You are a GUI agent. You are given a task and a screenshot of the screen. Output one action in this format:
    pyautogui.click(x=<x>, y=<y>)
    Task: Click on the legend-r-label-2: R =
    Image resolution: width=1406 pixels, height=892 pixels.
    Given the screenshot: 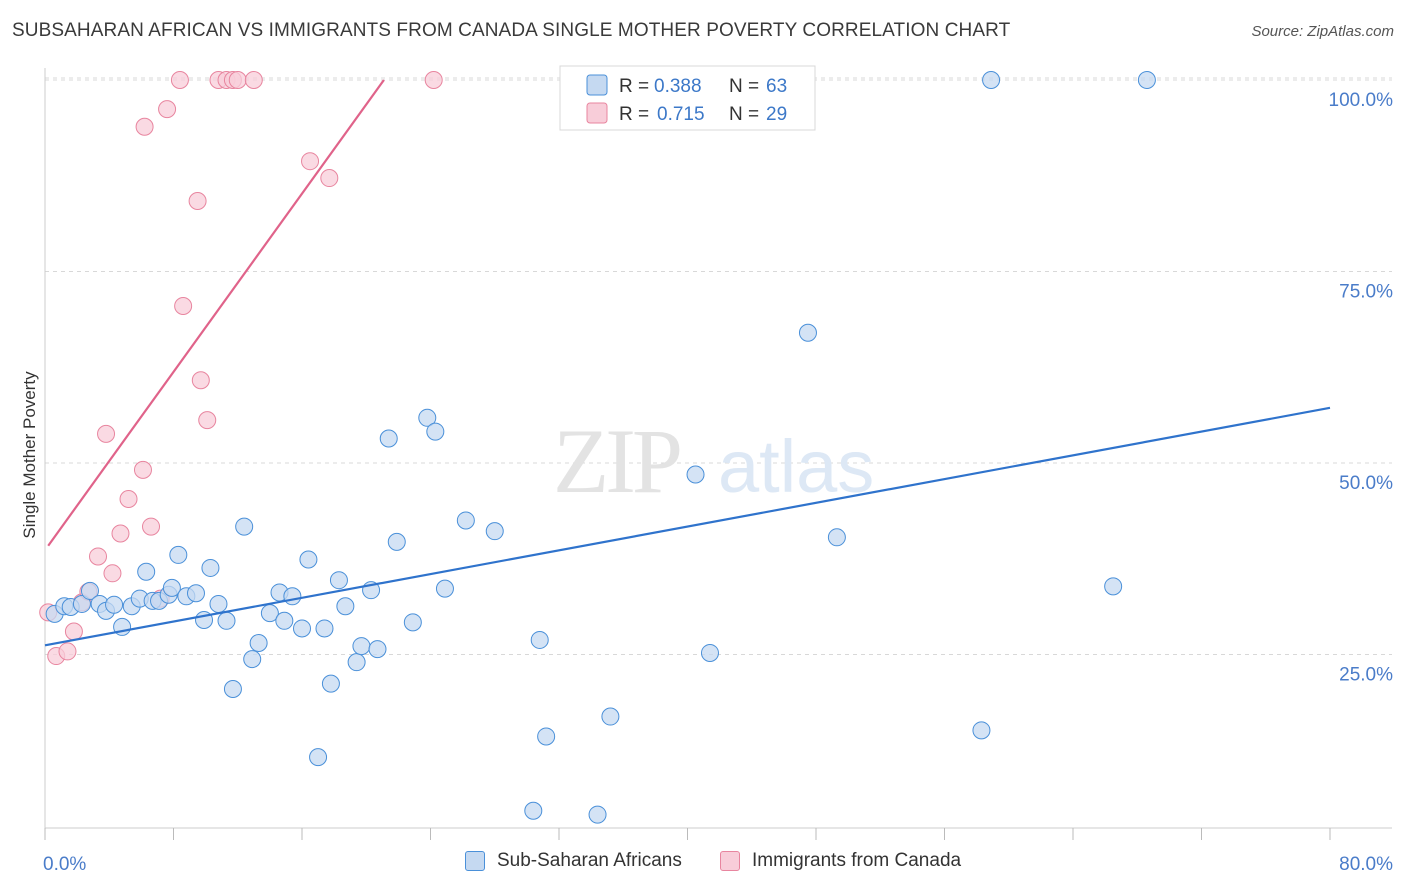 What is the action you would take?
    pyautogui.click(x=634, y=114)
    